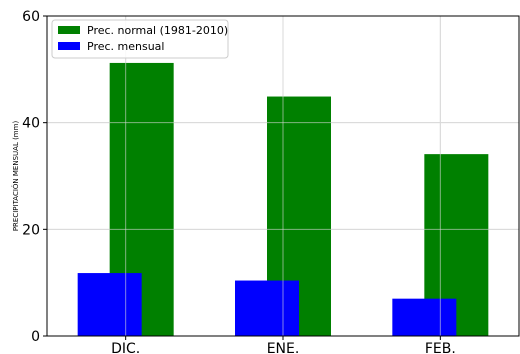  Describe the element at coordinates (125, 46) in the screenshot. I see `legend-label: Prec. mensual` at that location.